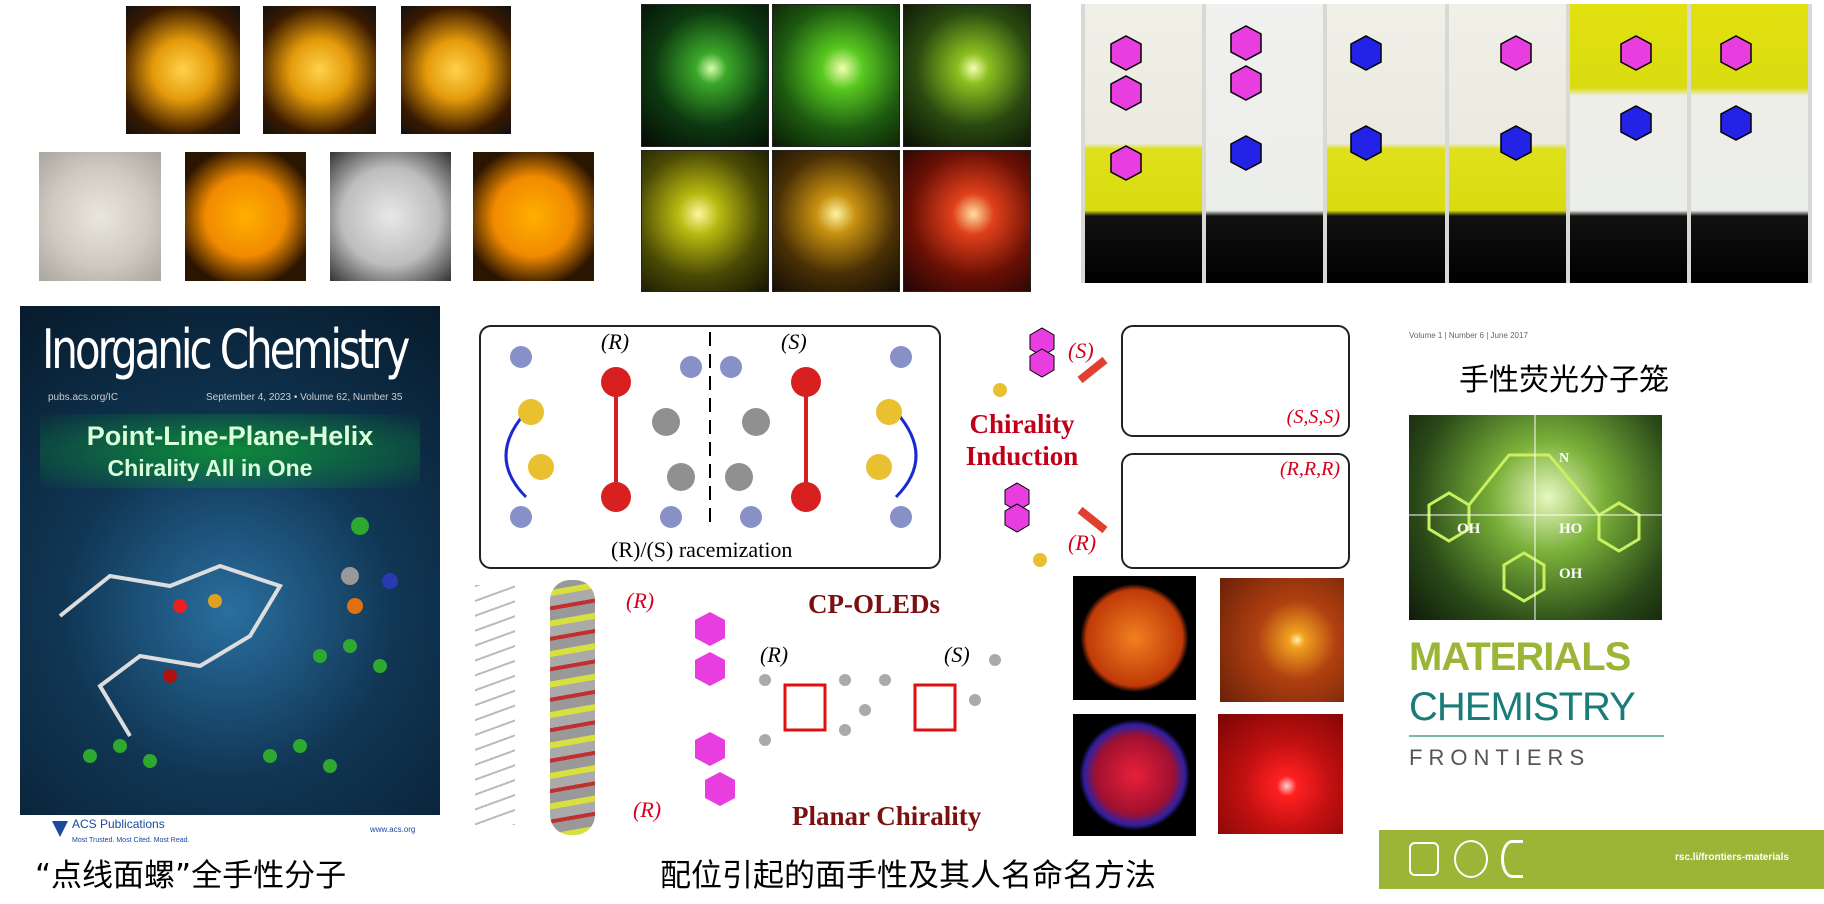  I want to click on caption-center: 配位引起的面手性及其人名命名方法, so click(908, 876).